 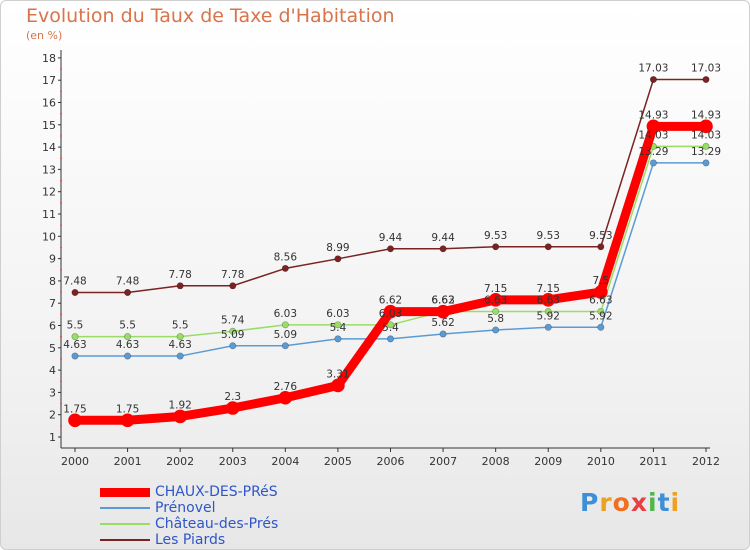 I want to click on logo-letter: o, so click(x=621, y=502).